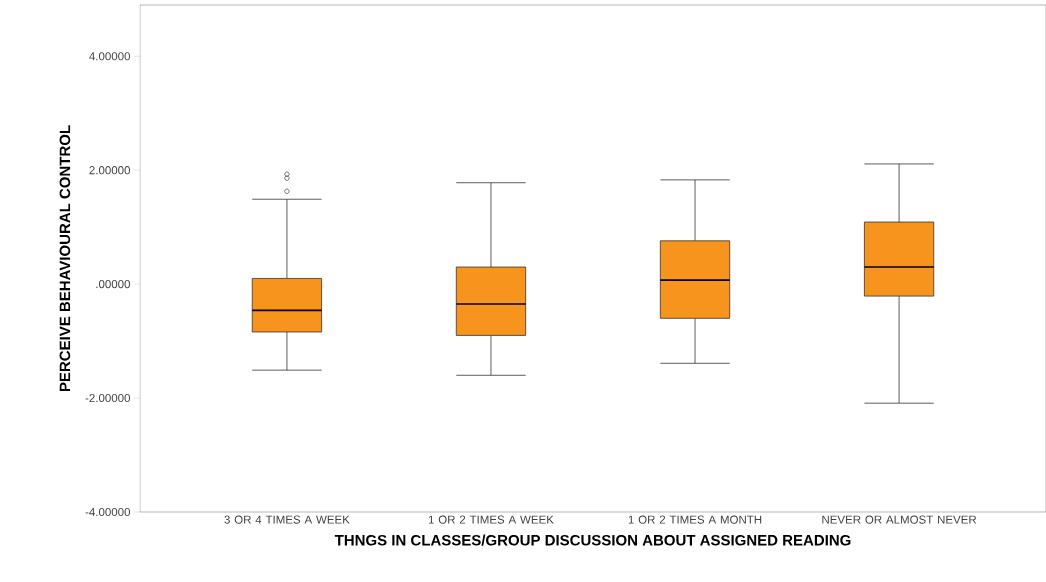 This screenshot has height=582, width=1046. What do you see at coordinates (899, 519) in the screenshot?
I see `x-tick-label: NEVER OR ALMOST NEVER` at bounding box center [899, 519].